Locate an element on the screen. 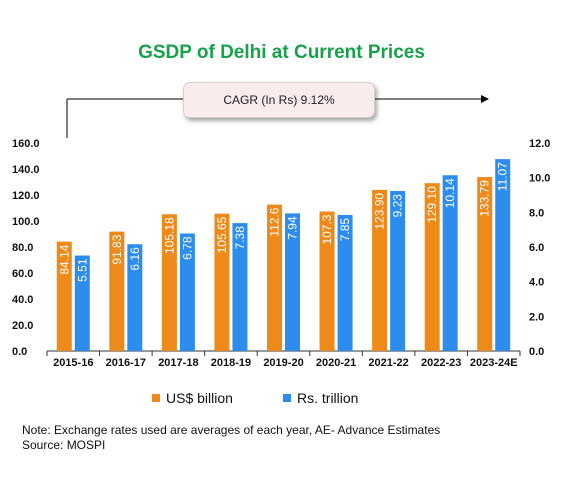 The width and height of the screenshot is (563, 478). legend-item-usd: US$ billion is located at coordinates (192, 398).